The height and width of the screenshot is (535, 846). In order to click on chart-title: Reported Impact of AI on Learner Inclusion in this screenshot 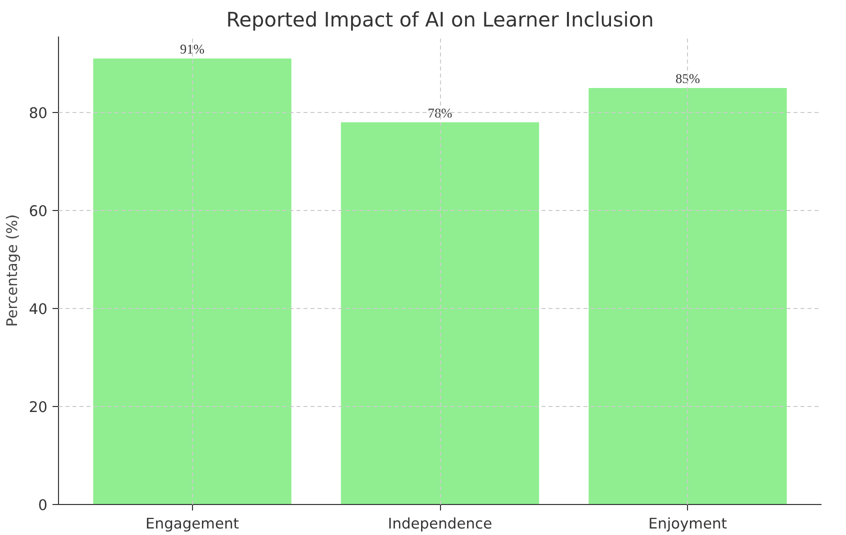, I will do `click(440, 20)`.